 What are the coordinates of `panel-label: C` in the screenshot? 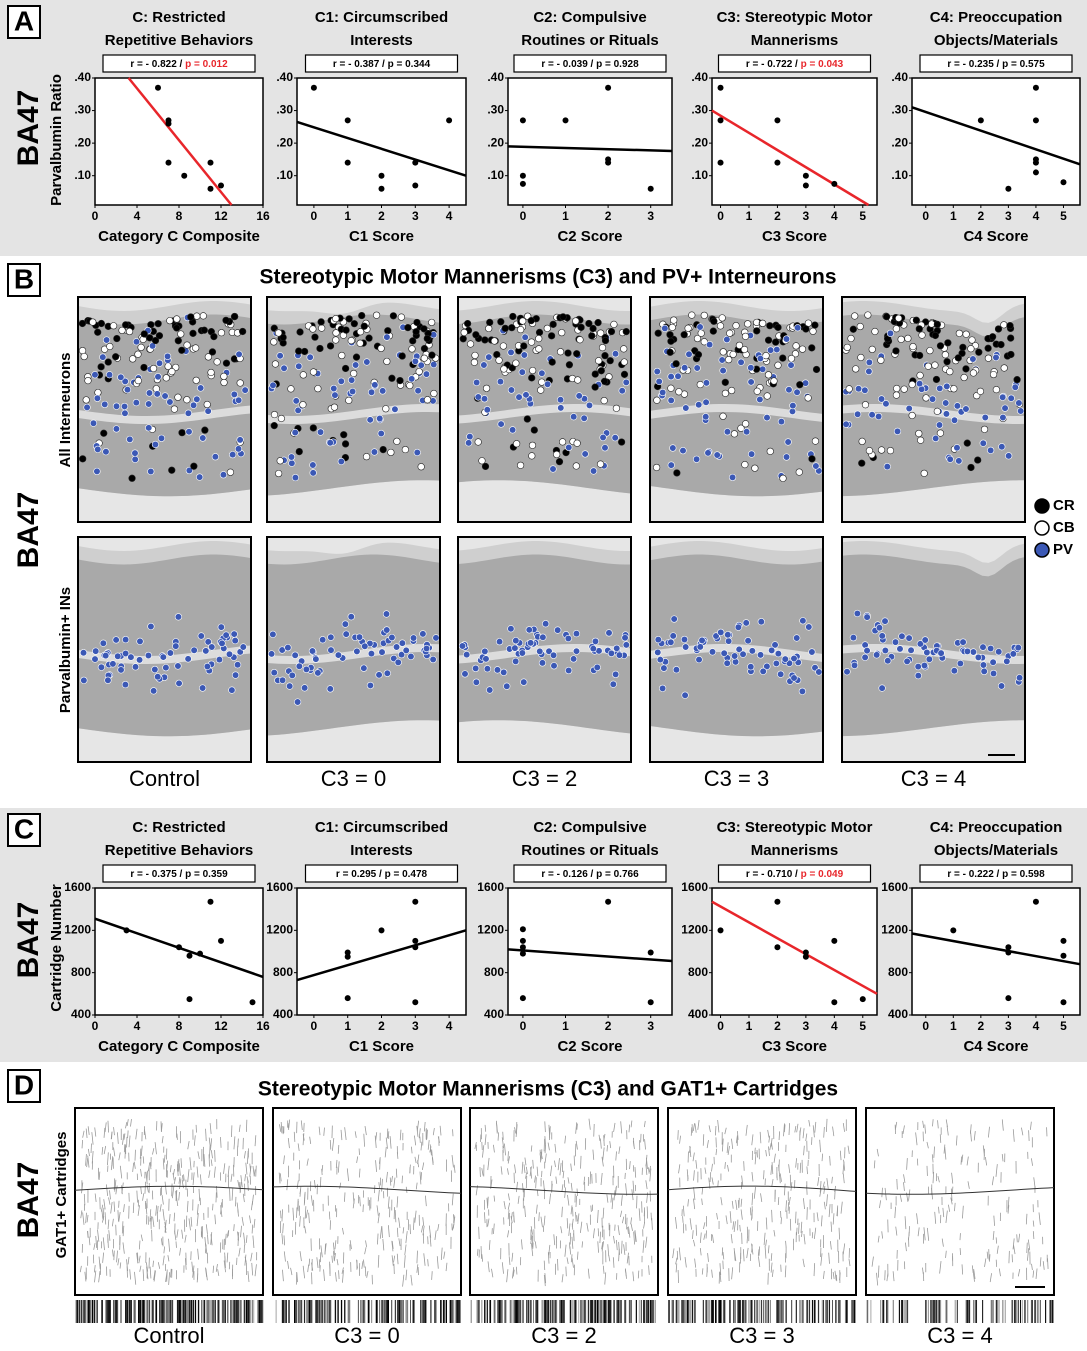 It's located at (24, 828).